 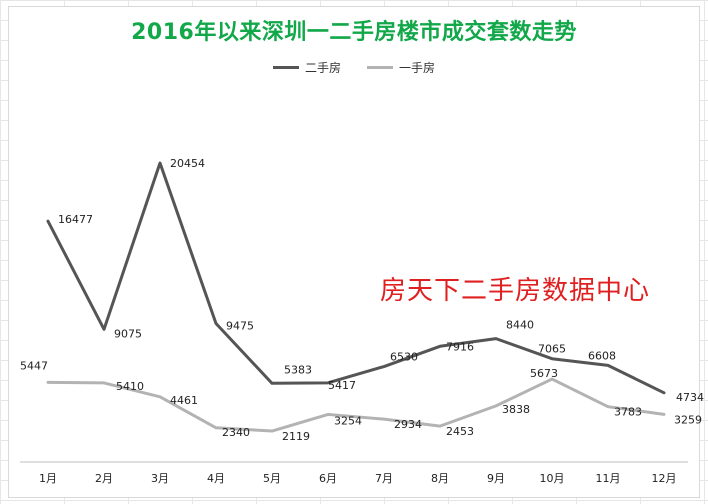 What do you see at coordinates (602, 355) in the screenshot?
I see `data-label: 6608` at bounding box center [602, 355].